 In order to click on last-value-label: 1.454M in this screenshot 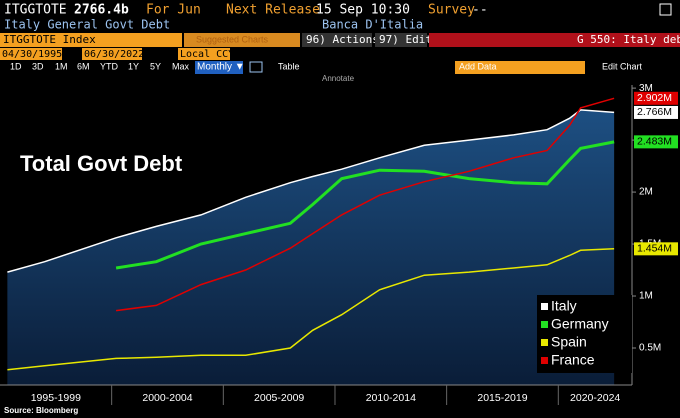, I will do `click(654, 249)`.